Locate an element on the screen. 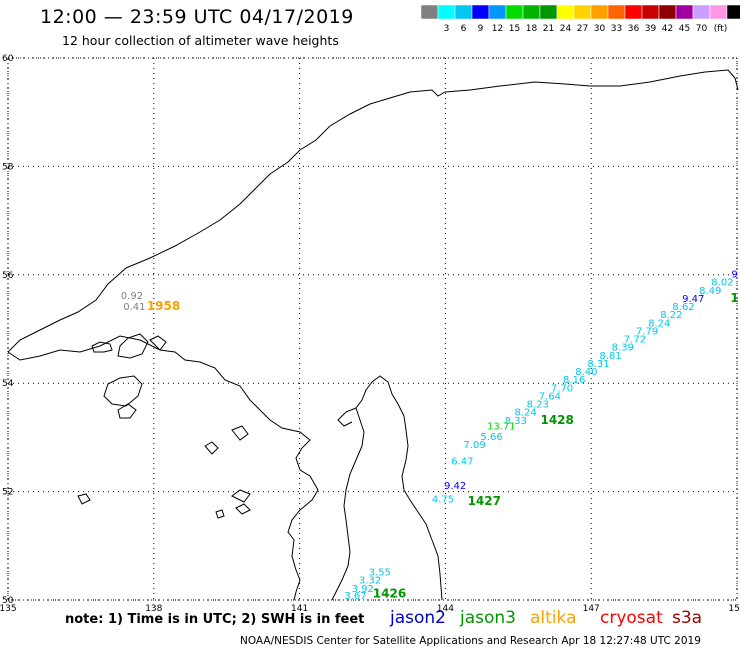 The height and width of the screenshot is (650, 740). colorbar-swatch is located at coordinates (733, 12).